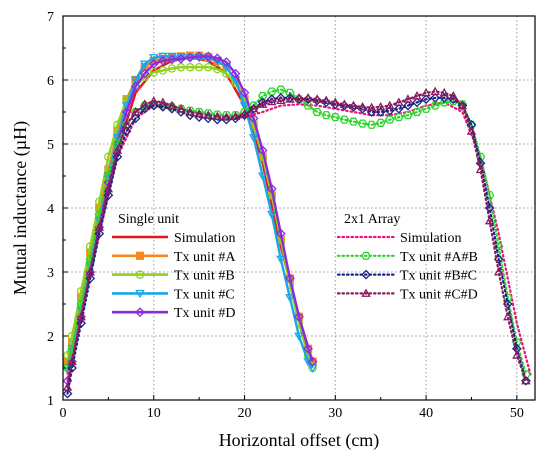 This screenshot has height=464, width=550. Describe the element at coordinates (204, 294) in the screenshot. I see `legend-label: Tx unit #C` at that location.